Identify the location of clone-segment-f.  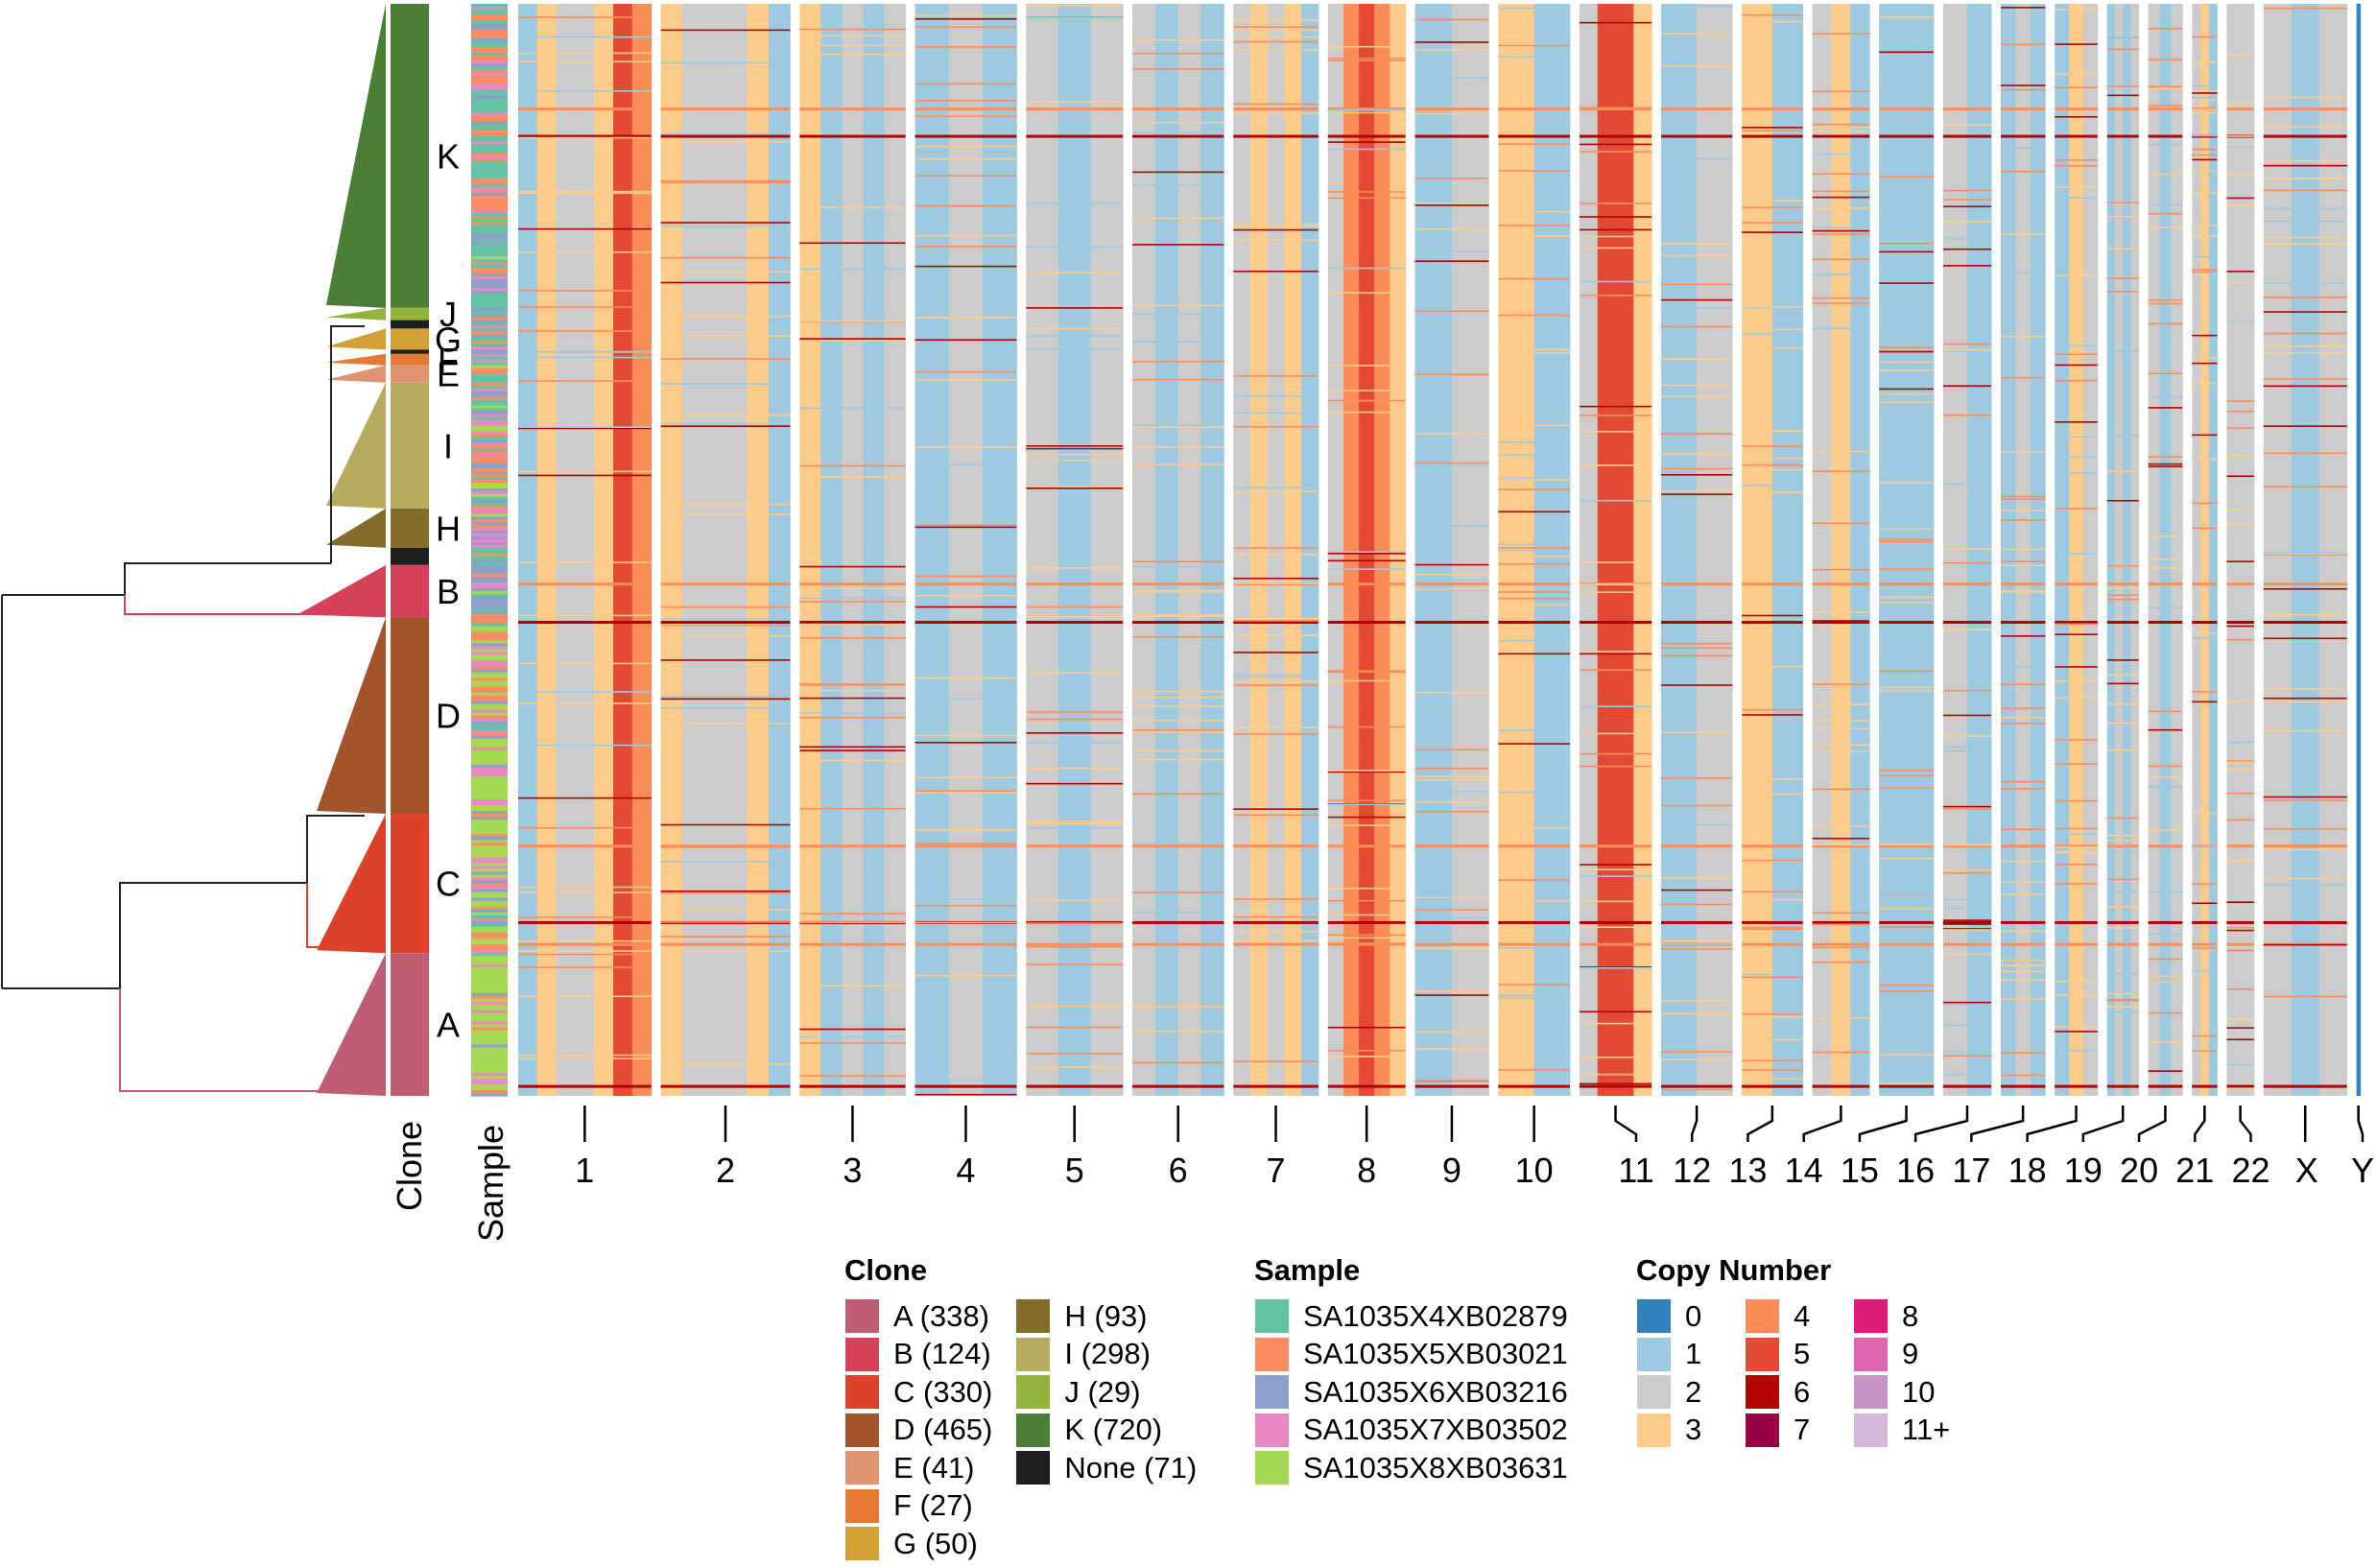
(410, 359).